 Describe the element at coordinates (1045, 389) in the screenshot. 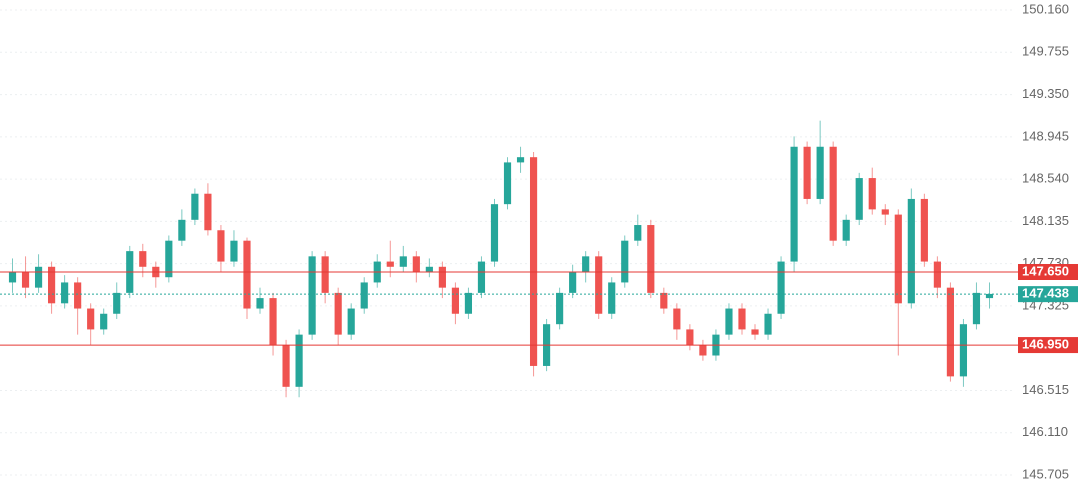

I see `y-tick-label: 146.515` at that location.